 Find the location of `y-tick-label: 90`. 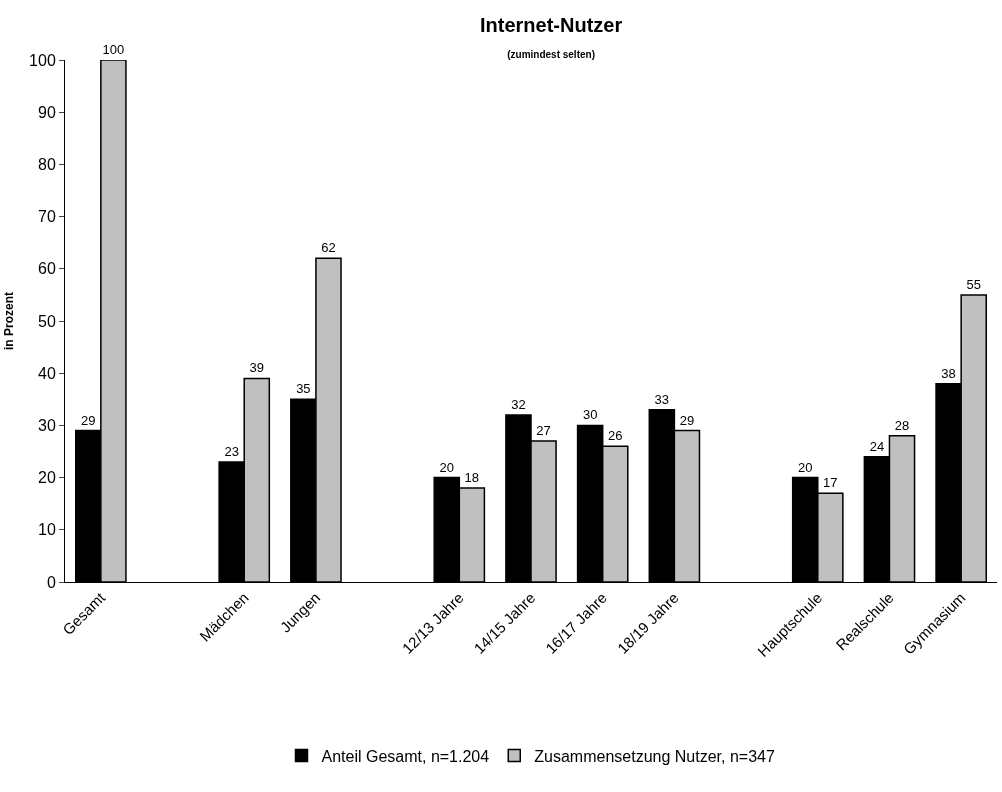

y-tick-label: 90 is located at coordinates (47, 112).